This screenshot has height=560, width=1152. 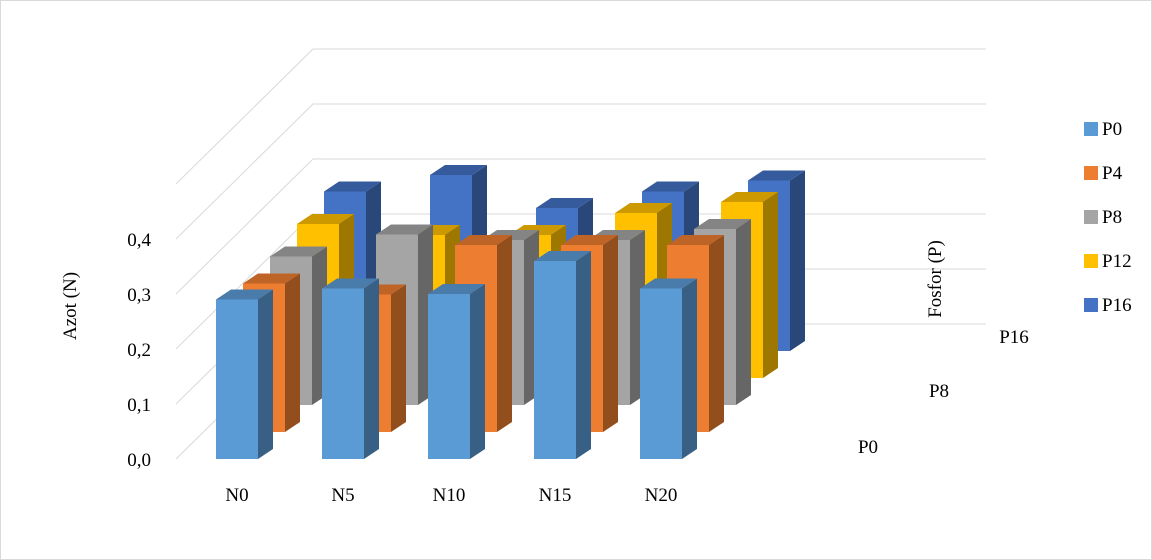 What do you see at coordinates (1014, 337) in the screenshot?
I see `depth-label: P16` at bounding box center [1014, 337].